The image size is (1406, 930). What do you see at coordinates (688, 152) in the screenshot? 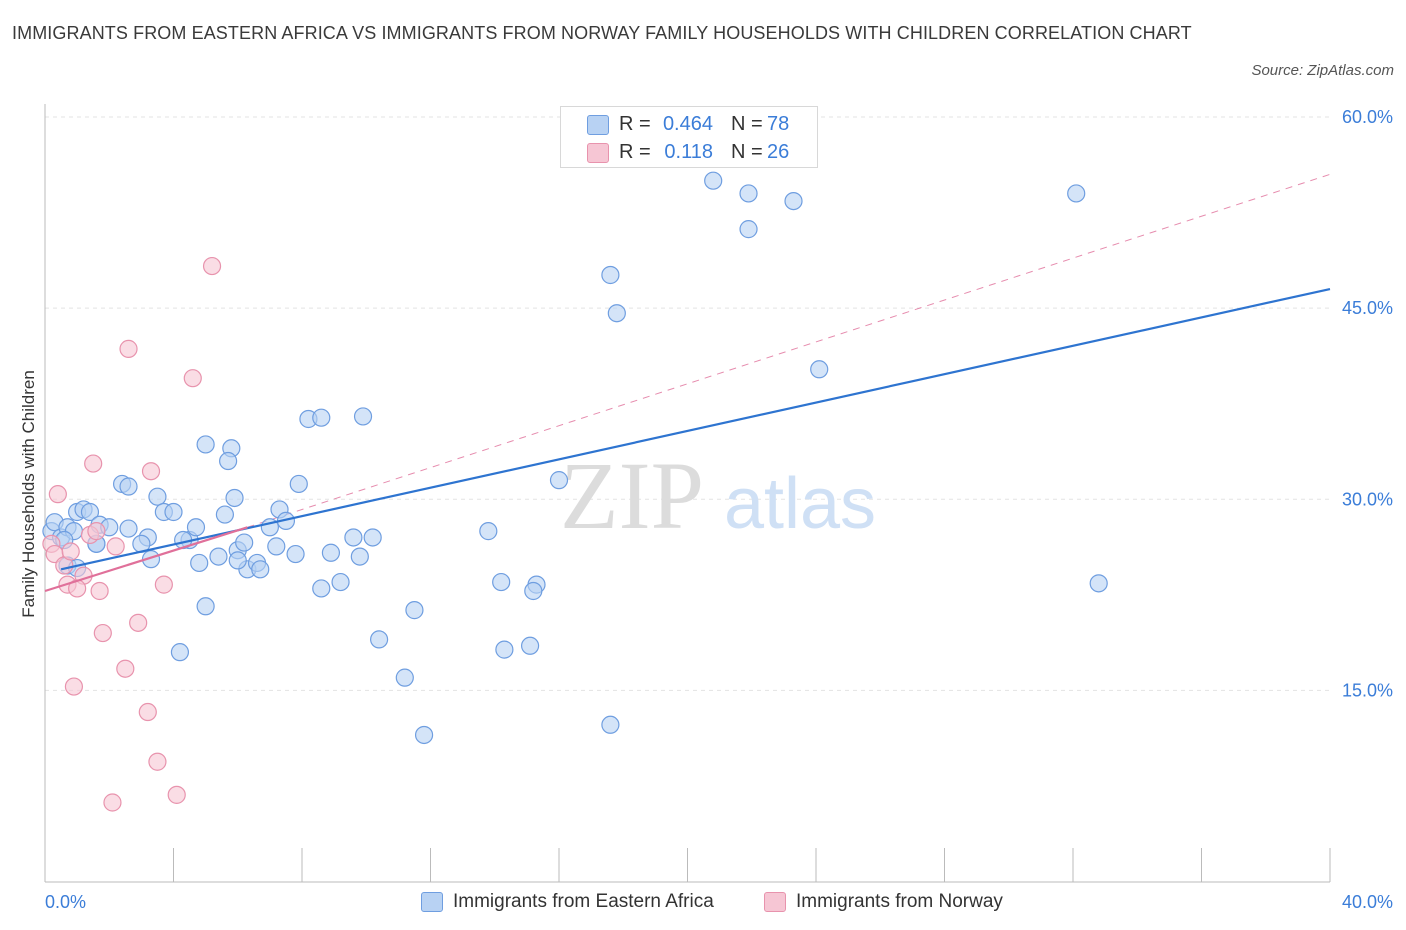
I see `r-value: 0.118` at bounding box center [688, 152].